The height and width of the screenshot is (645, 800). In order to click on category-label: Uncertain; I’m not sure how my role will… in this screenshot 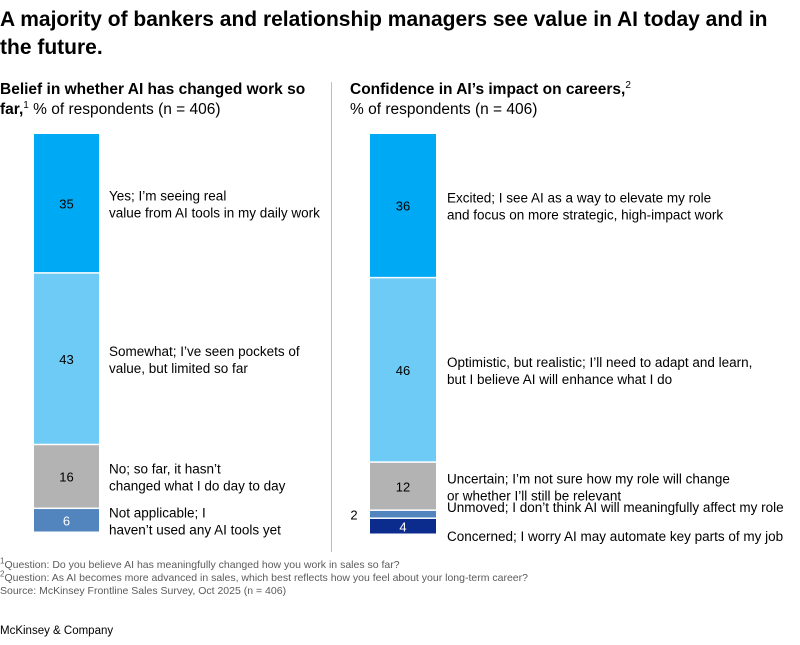, I will do `click(588, 478)`.